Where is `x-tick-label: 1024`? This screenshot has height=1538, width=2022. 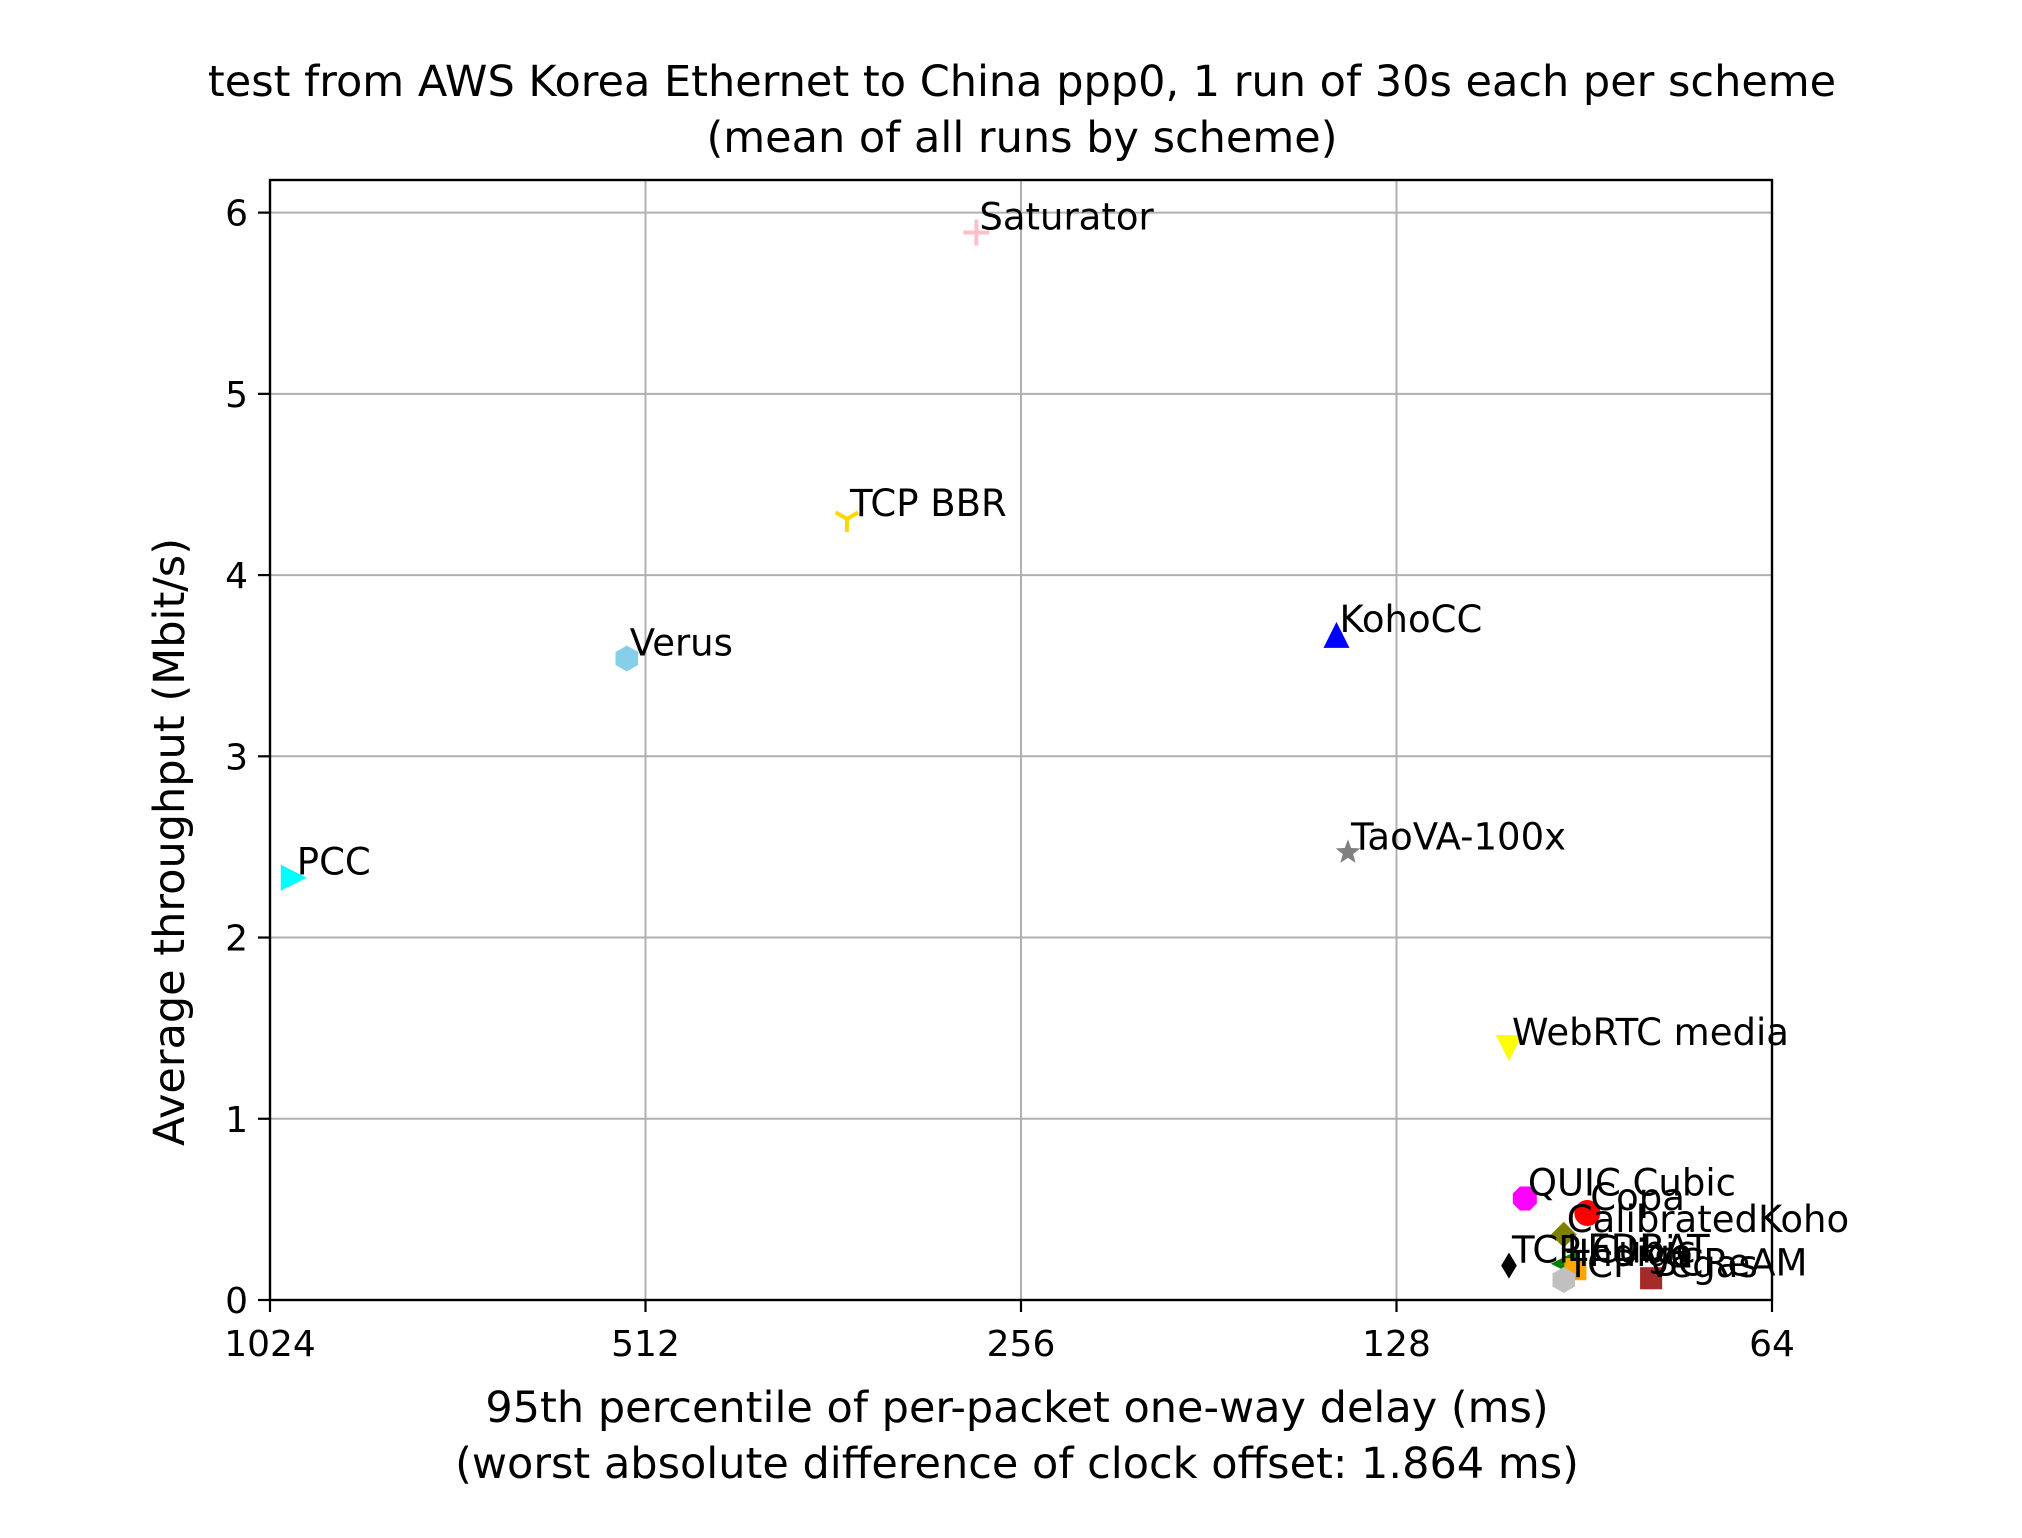 x-tick-label: 1024 is located at coordinates (270, 1344).